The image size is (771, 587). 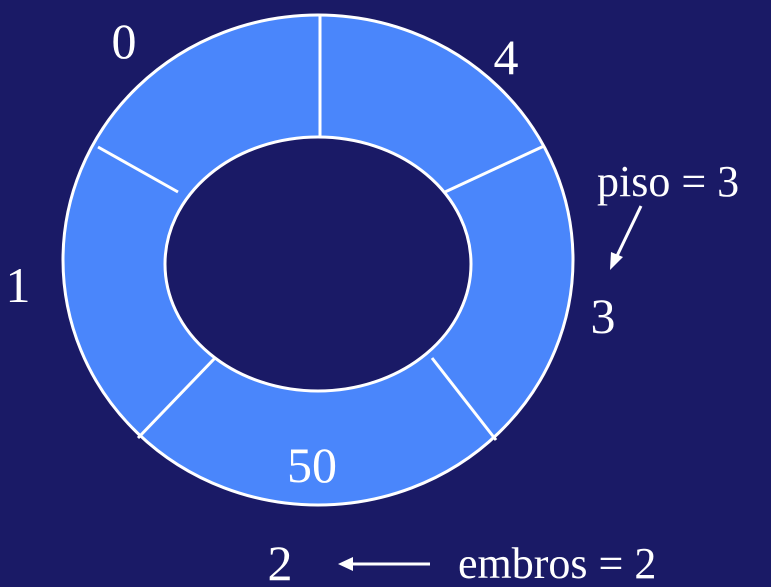 I want to click on floor-pointer-label: piso = 3, so click(x=668, y=181).